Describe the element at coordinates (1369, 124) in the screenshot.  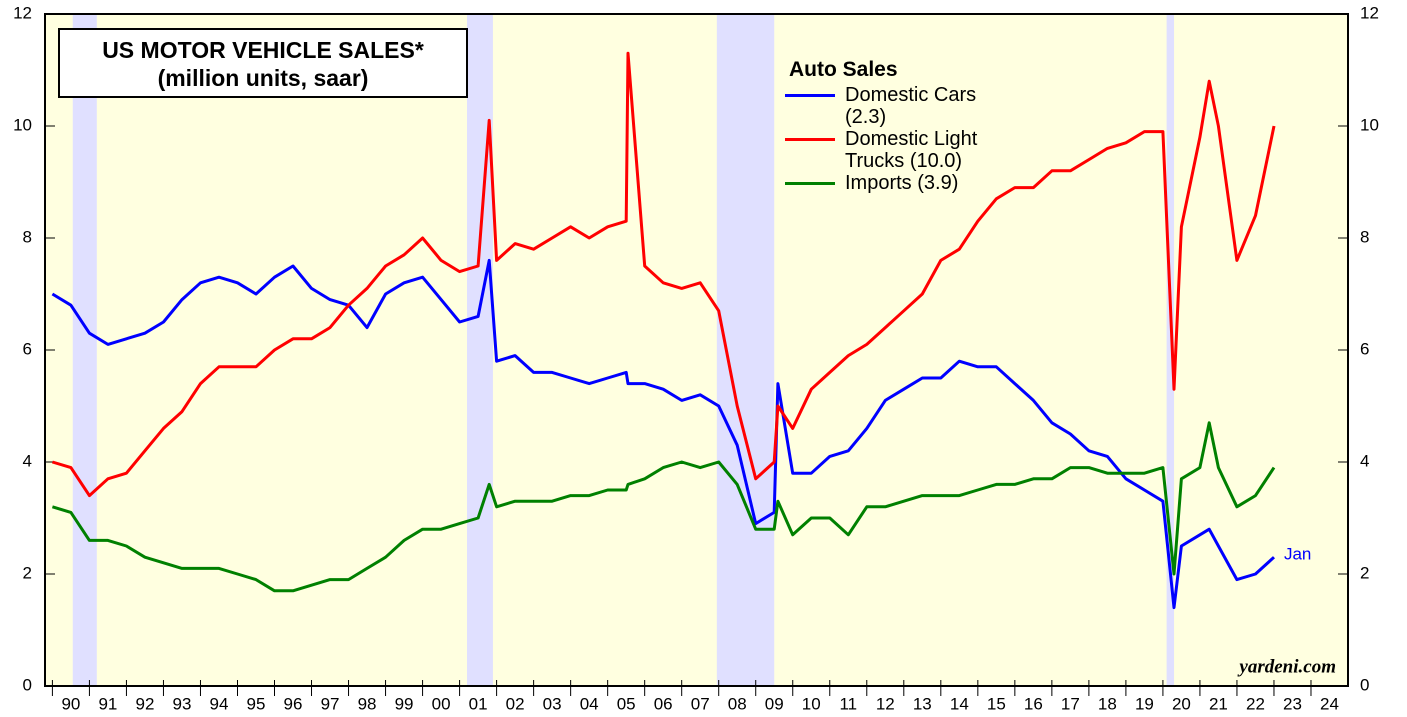
I see `y2-tick-label: 10` at that location.